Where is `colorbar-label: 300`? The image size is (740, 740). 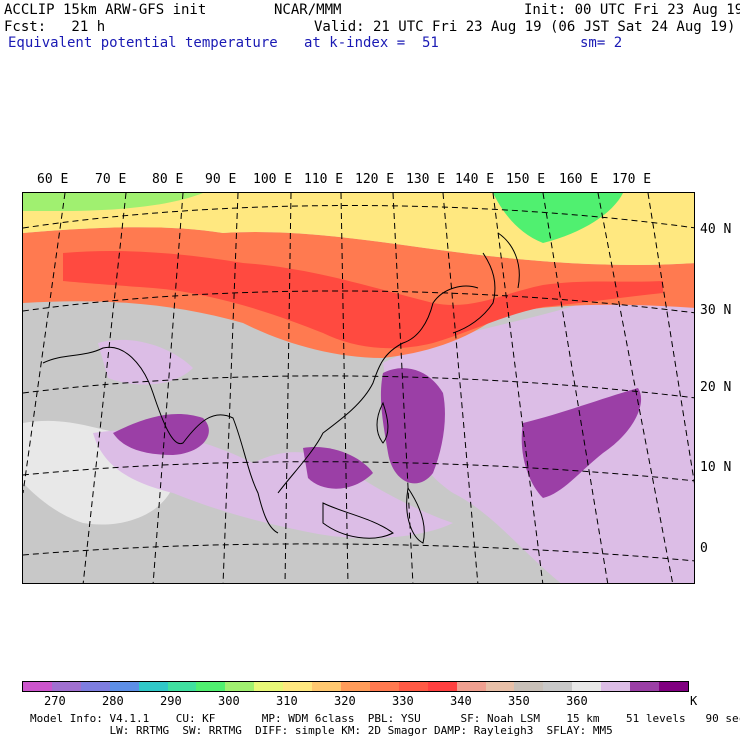
colorbar-label: 300 is located at coordinates (229, 701).